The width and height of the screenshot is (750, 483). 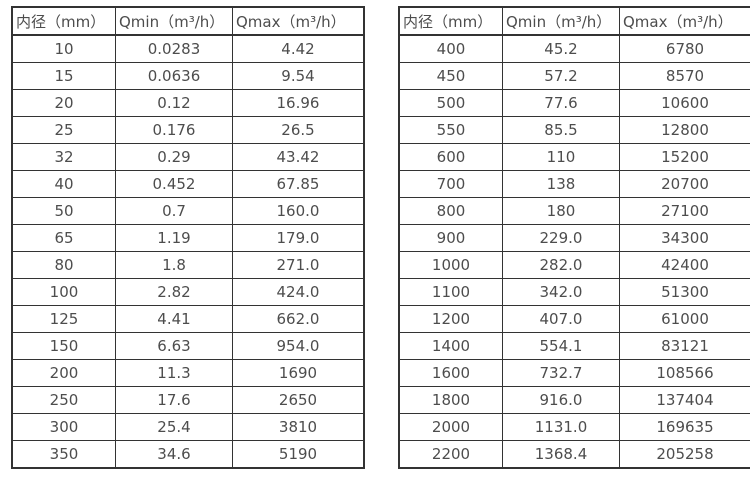 What do you see at coordinates (298, 184) in the screenshot?
I see `table-cell: 67.85` at bounding box center [298, 184].